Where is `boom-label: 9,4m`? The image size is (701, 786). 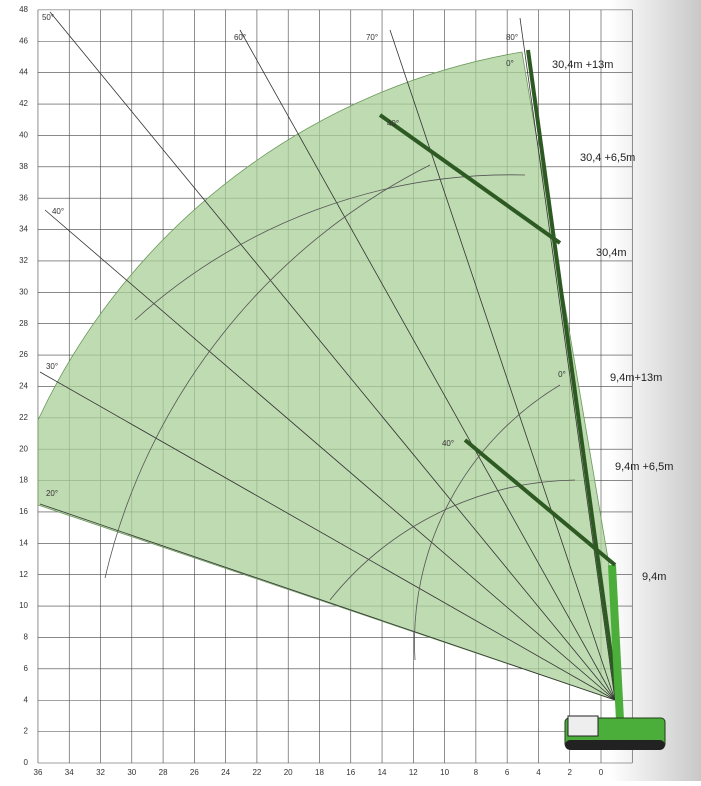 boom-label: 9,4m is located at coordinates (654, 577).